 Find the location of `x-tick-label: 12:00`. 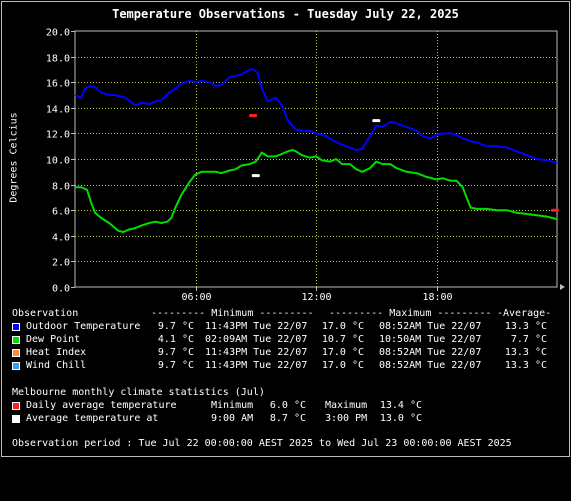

x-tick-label: 12:00 is located at coordinates (316, 297).